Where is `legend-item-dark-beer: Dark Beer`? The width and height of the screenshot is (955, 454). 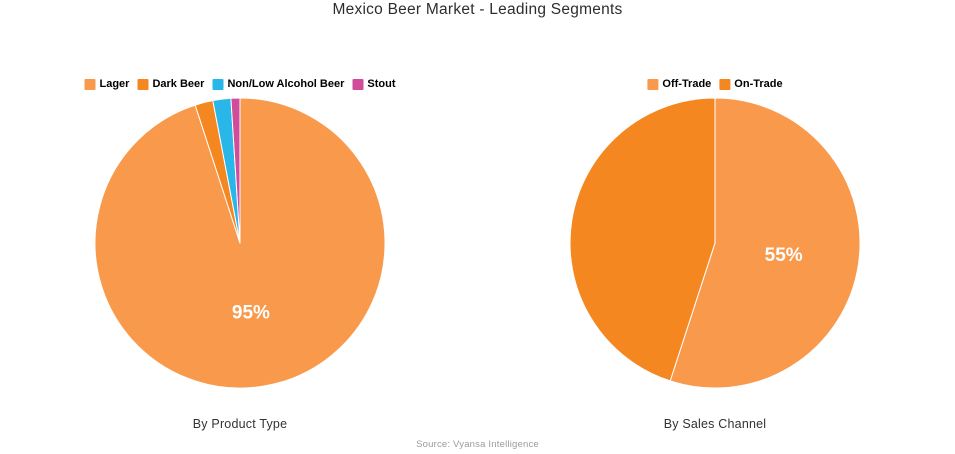 legend-item-dark-beer: Dark Beer is located at coordinates (170, 84).